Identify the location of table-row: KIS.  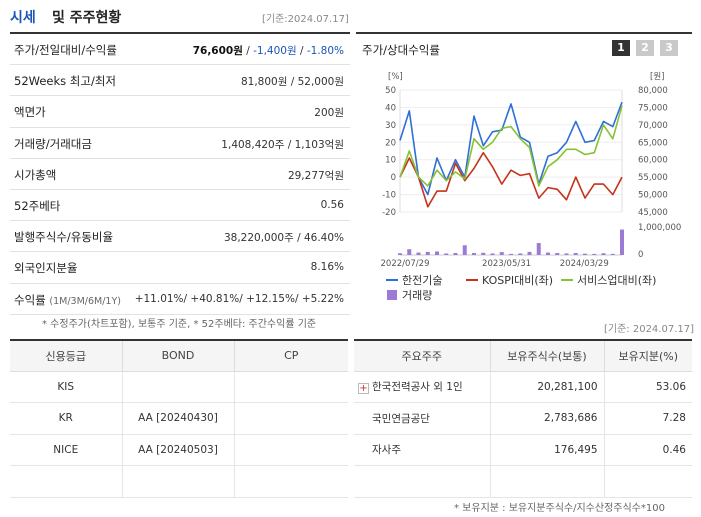
(179, 387).